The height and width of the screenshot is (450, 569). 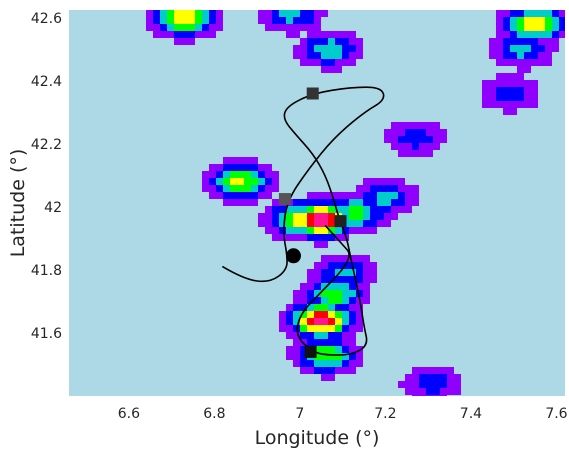 I want to click on x-axis-label: Longitude (°), so click(x=317, y=438).